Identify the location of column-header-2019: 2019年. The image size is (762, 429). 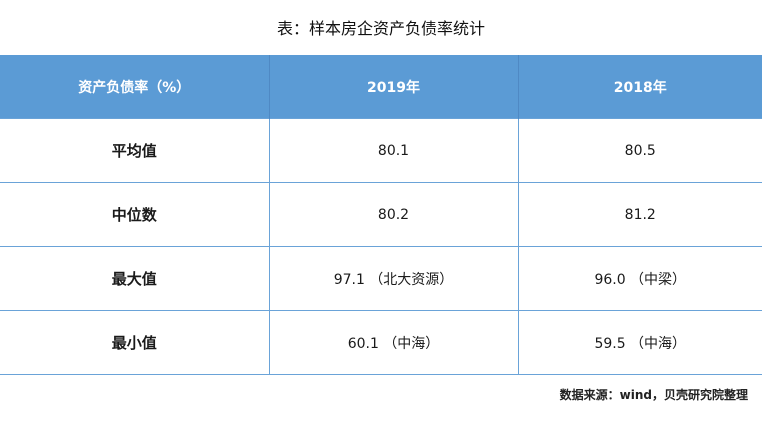
(393, 87).